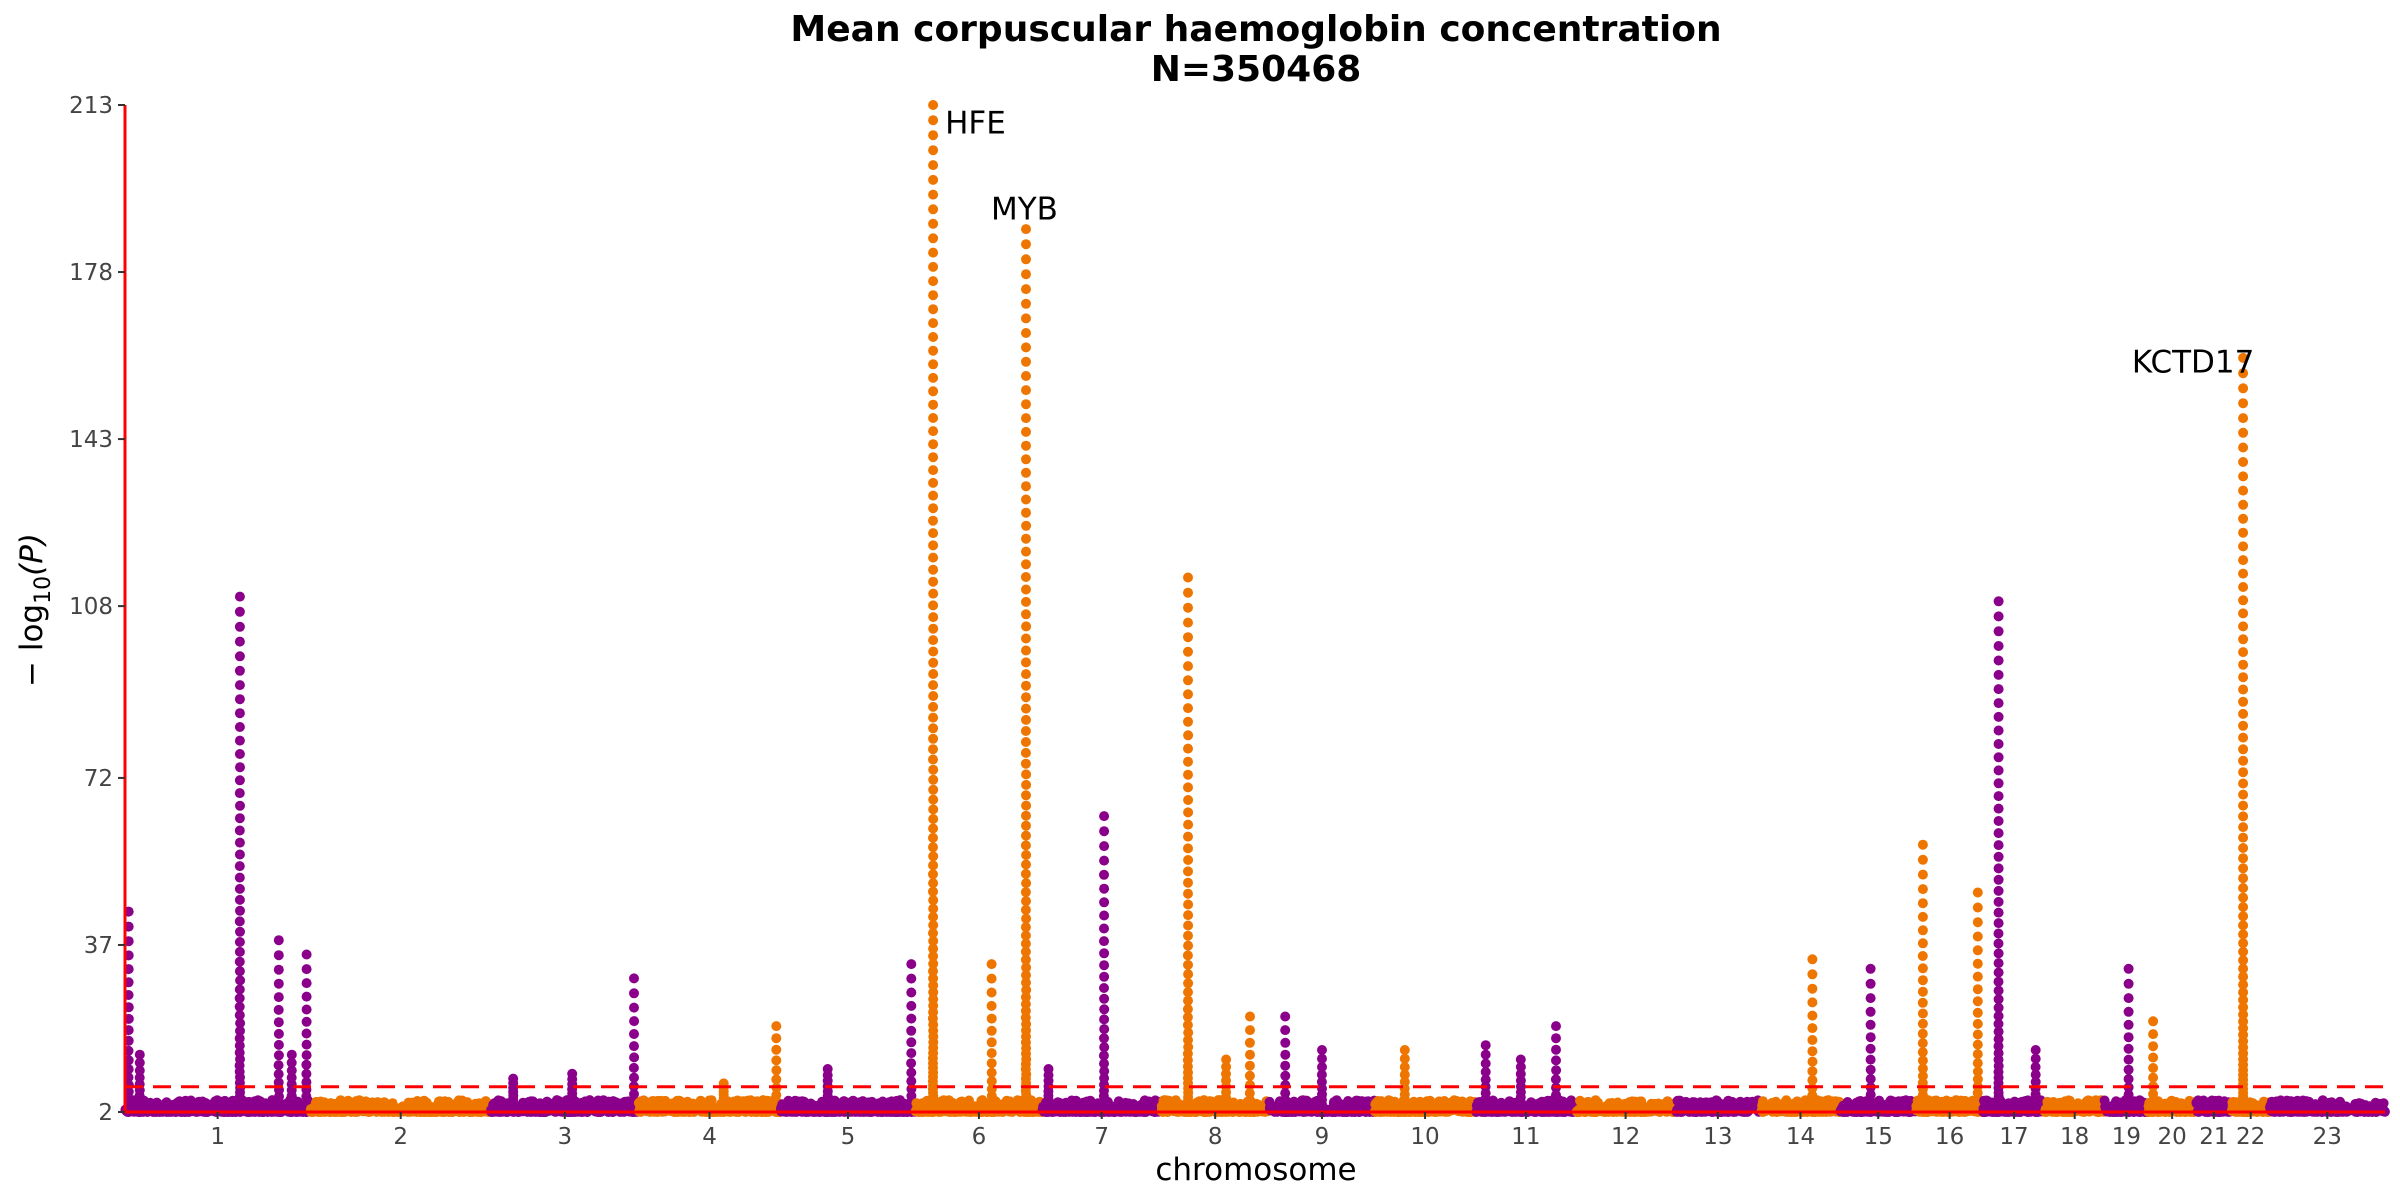 The width and height of the screenshot is (2400, 1200). Describe the element at coordinates (1526, 1069) in the screenshot. I see `chromosome-11-points` at that location.